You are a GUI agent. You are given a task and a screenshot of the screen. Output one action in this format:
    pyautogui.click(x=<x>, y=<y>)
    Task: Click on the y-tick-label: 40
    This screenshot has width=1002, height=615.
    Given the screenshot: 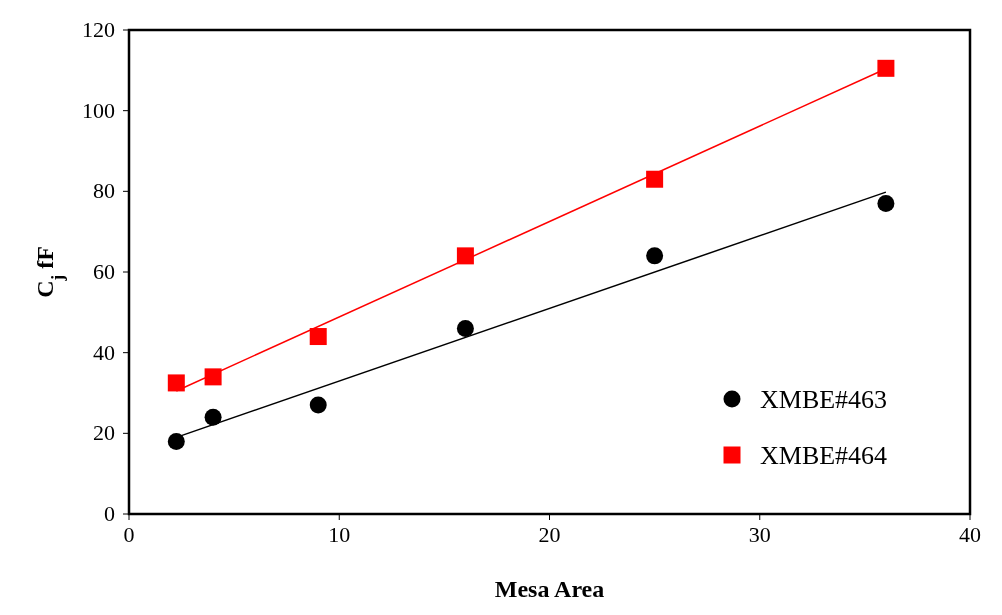 What is the action you would take?
    pyautogui.click(x=104, y=352)
    